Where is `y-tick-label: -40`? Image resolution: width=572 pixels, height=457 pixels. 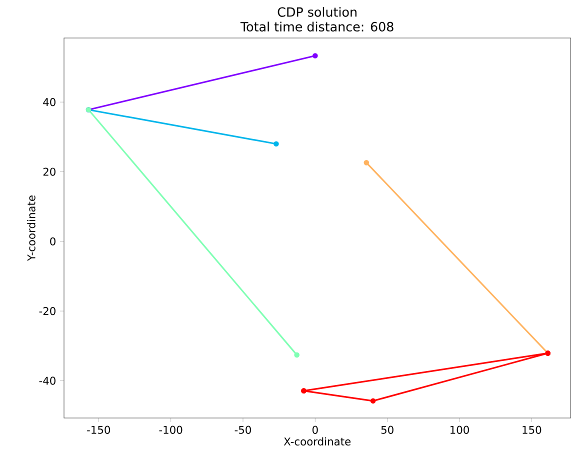 y-tick-label: -40 is located at coordinates (47, 380).